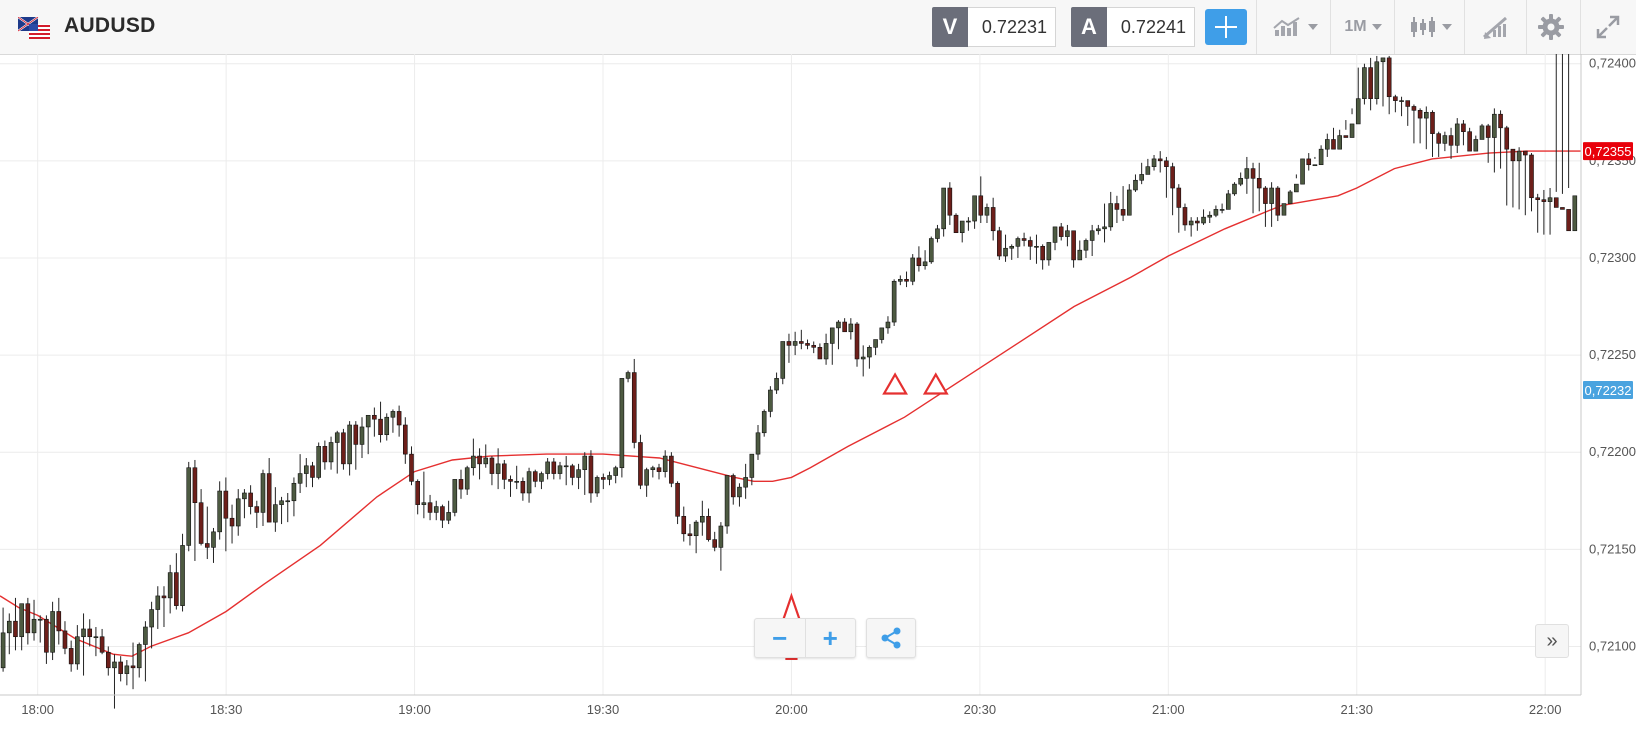  Describe the element at coordinates (1363, 27) in the screenshot. I see `timeframe-dropdown: 1M` at that location.